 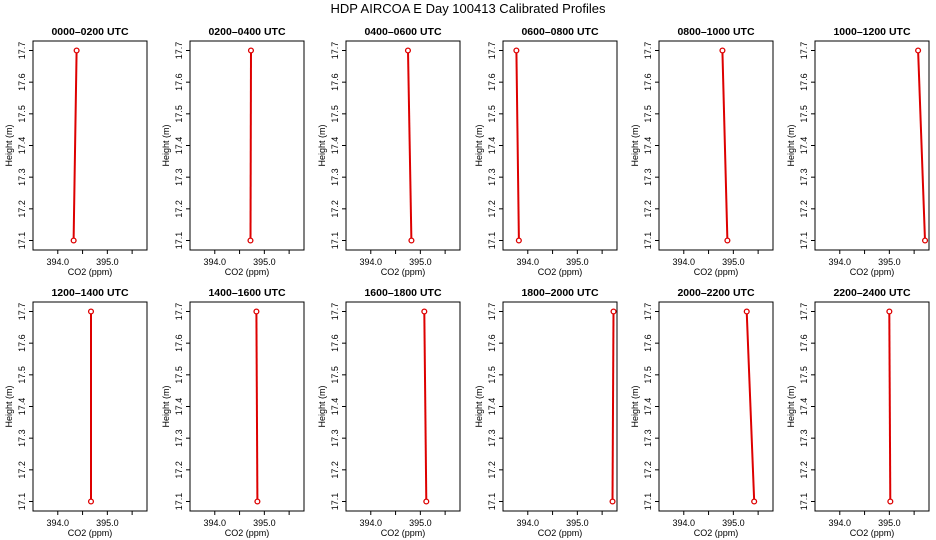 I want to click on panel-title: 0200–0400 UTC, so click(x=246, y=32).